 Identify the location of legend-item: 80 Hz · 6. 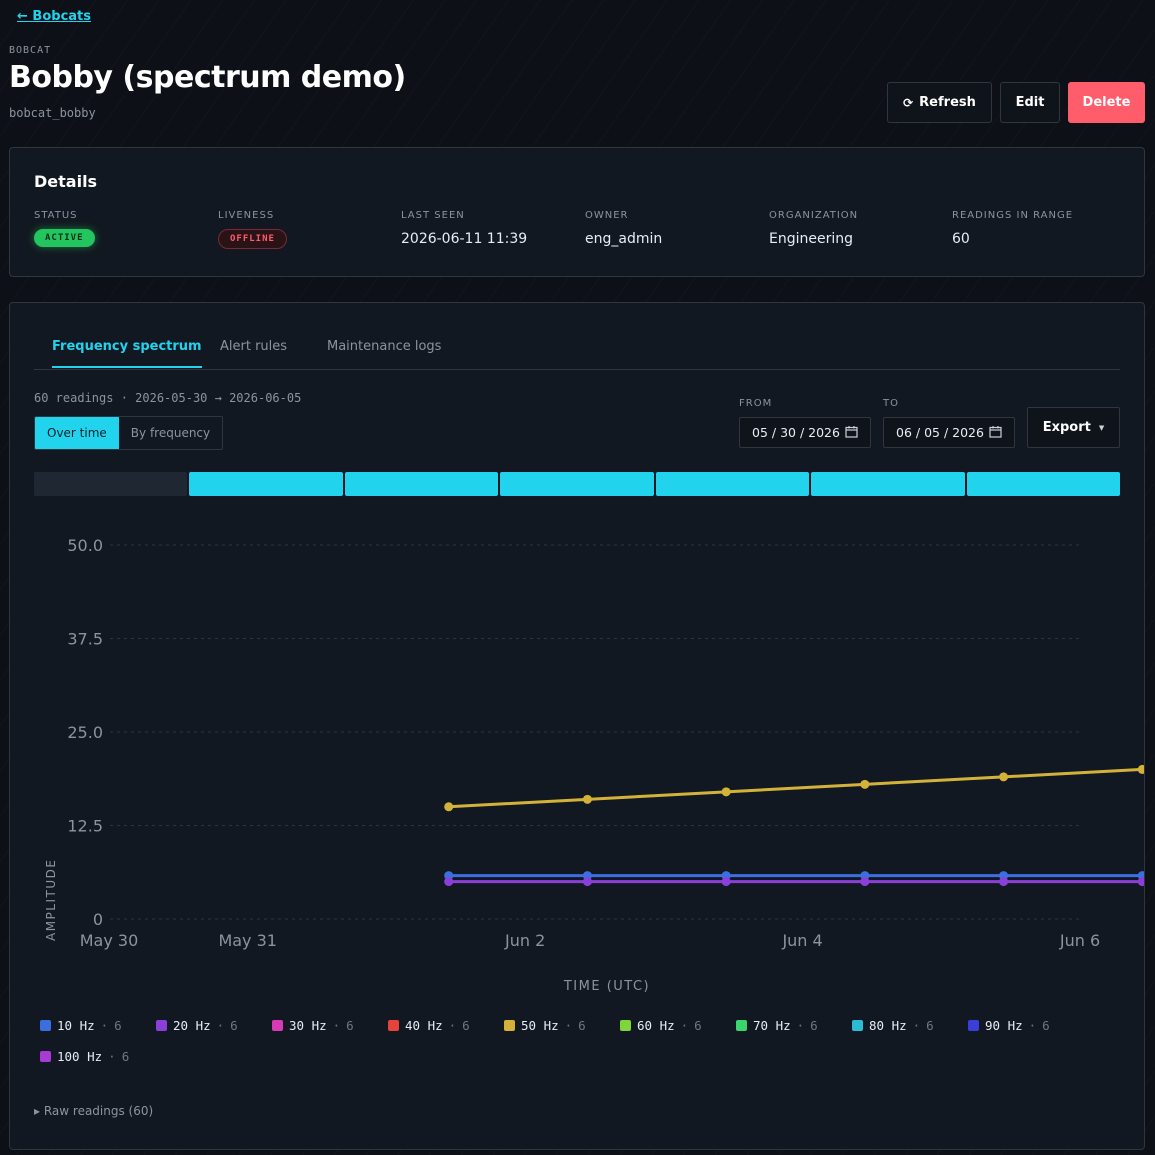
(910, 1025).